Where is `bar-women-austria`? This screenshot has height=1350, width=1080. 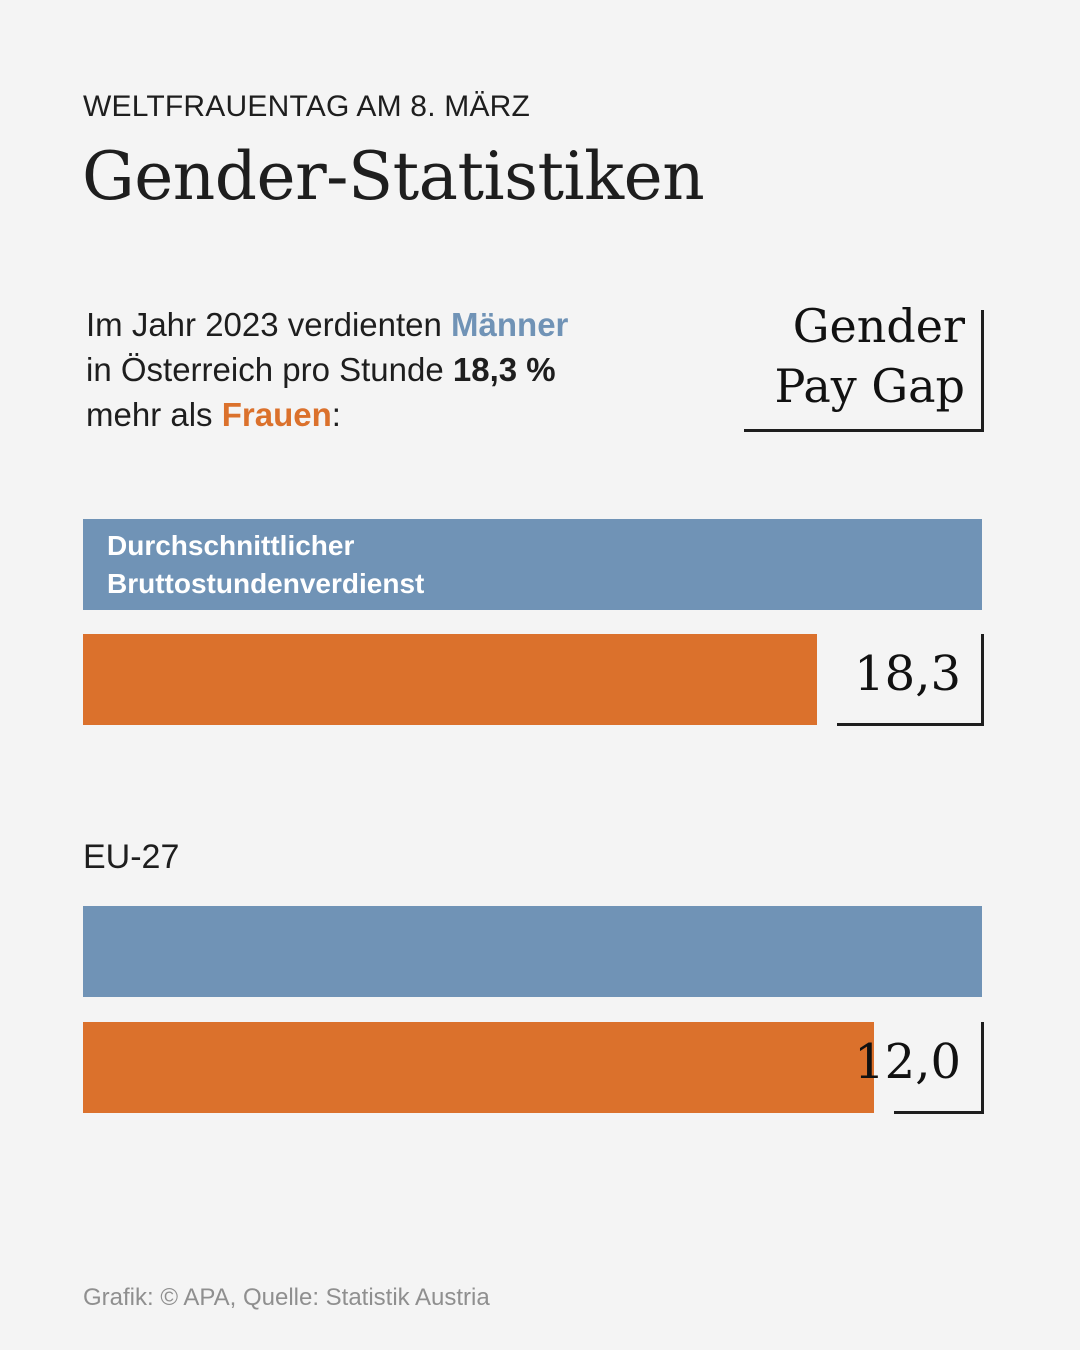 bar-women-austria is located at coordinates (450, 679).